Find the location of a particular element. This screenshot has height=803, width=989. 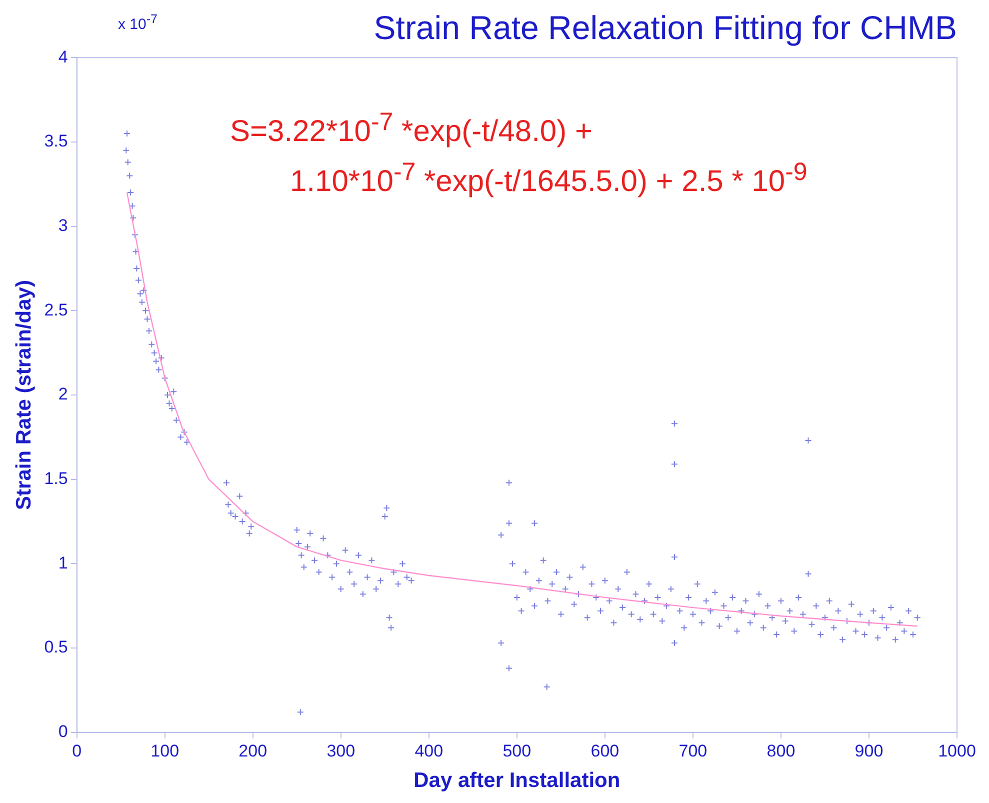

x-tick-label: 200 is located at coordinates (253, 750).